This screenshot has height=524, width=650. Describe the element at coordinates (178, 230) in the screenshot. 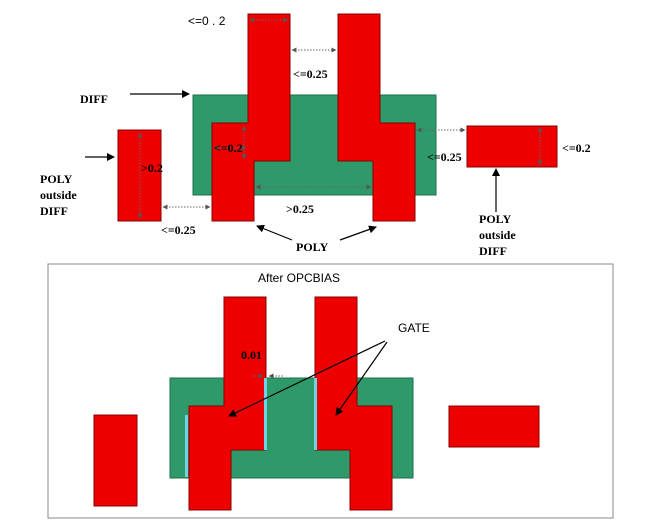

I see `dim-left-gap: <=0.25` at that location.